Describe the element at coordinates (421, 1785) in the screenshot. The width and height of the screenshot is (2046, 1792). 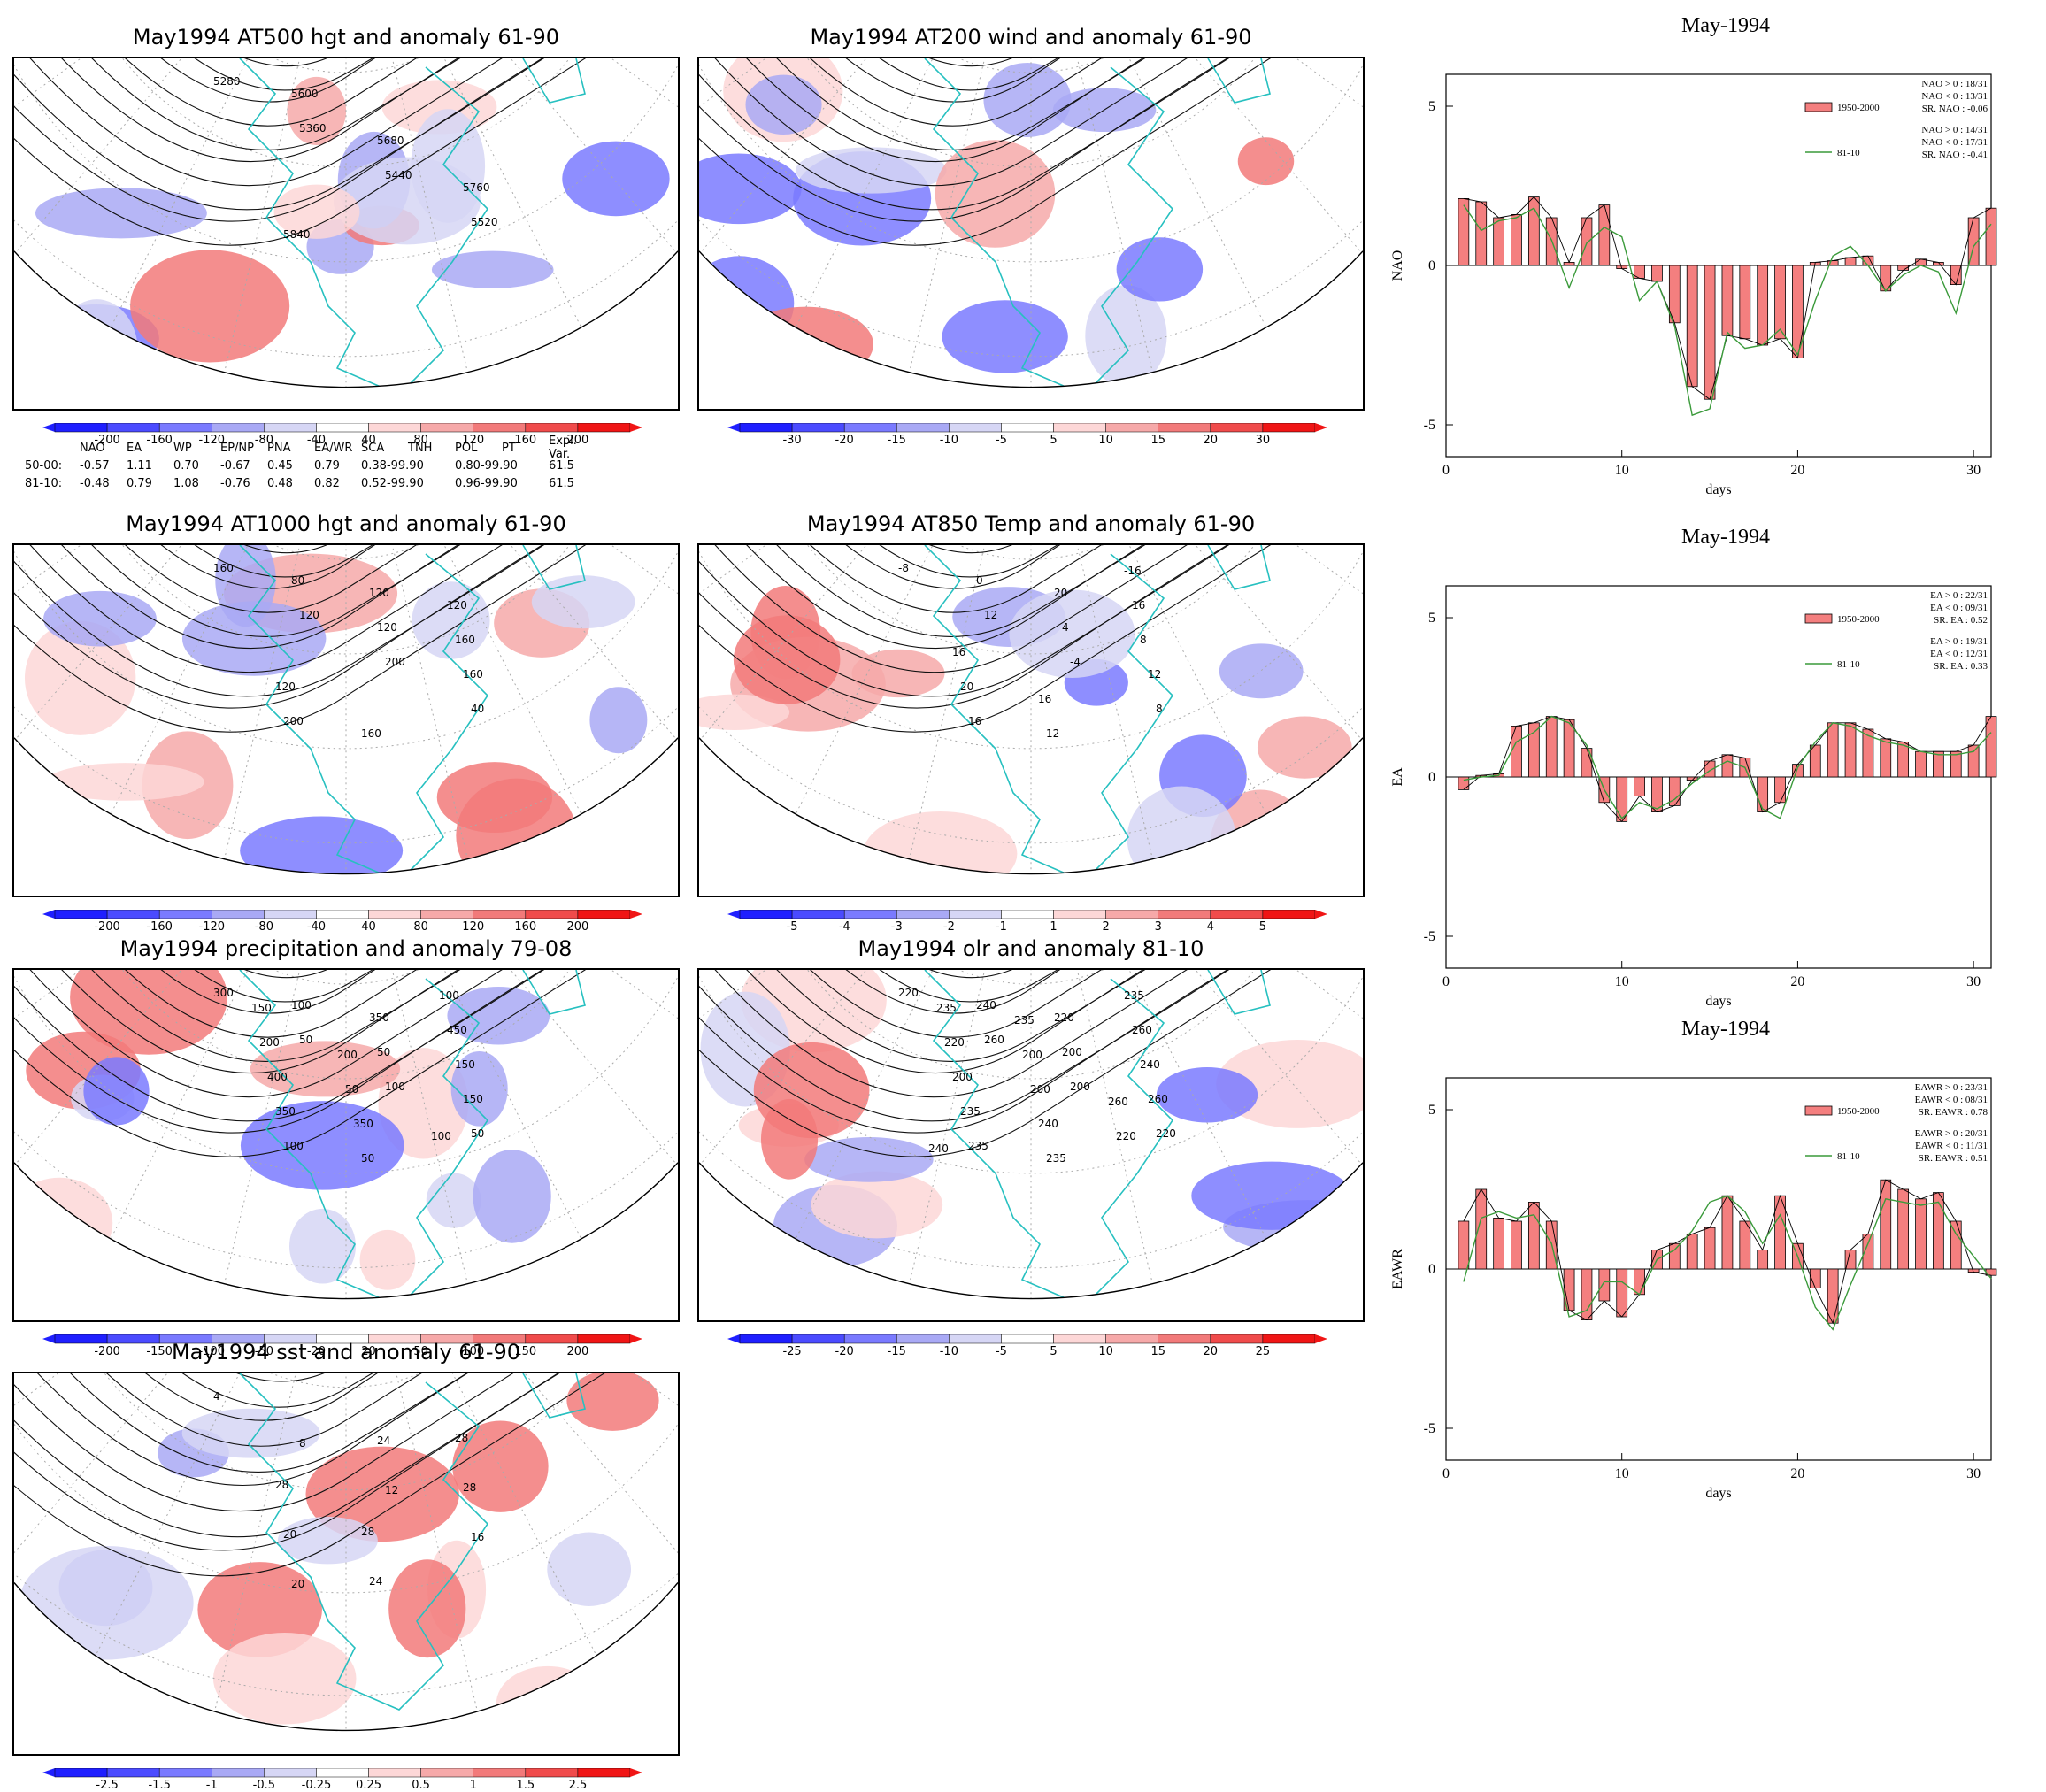
I see `colorbar-tick-label: 0.5` at that location.